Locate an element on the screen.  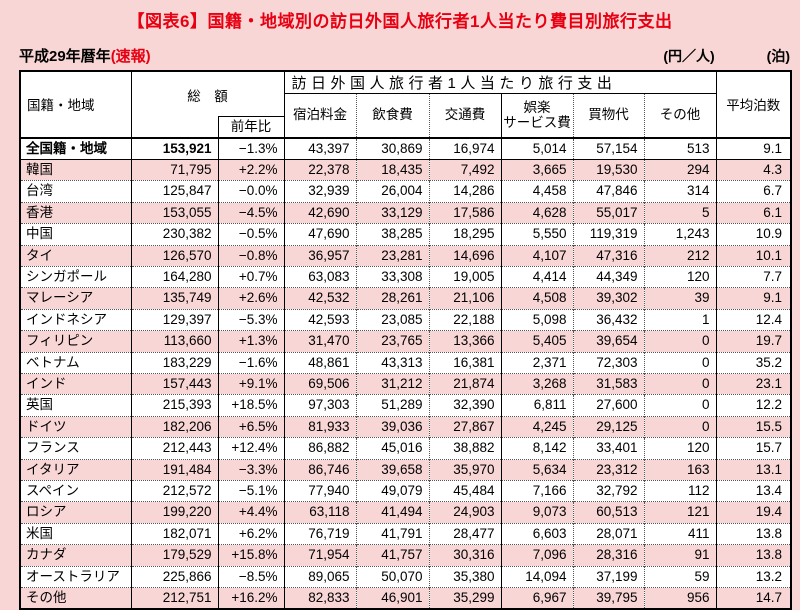
header-nights: 平均泊数 is located at coordinates (753, 105).